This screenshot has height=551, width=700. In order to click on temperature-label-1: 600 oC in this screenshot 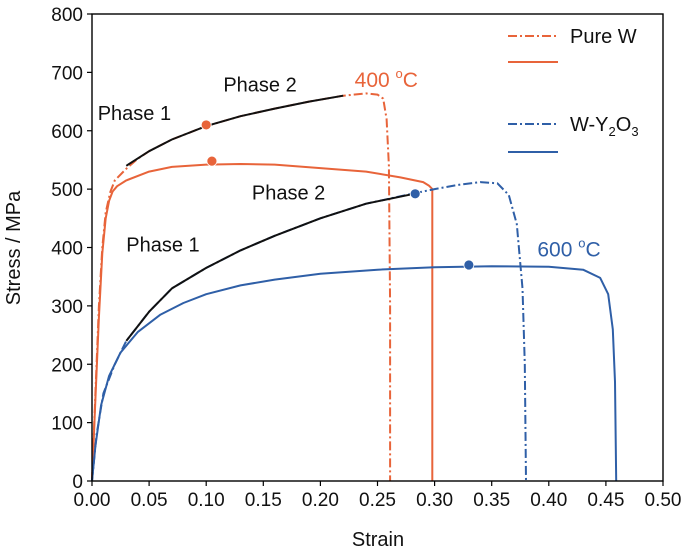, I will do `click(568, 248)`.